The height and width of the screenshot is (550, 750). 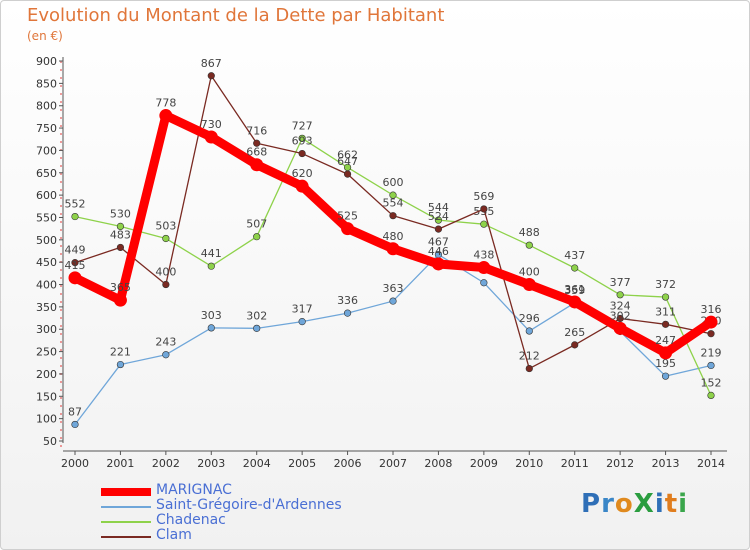 What do you see at coordinates (302, 463) in the screenshot?
I see `x-tick-label: 2005` at bounding box center [302, 463].